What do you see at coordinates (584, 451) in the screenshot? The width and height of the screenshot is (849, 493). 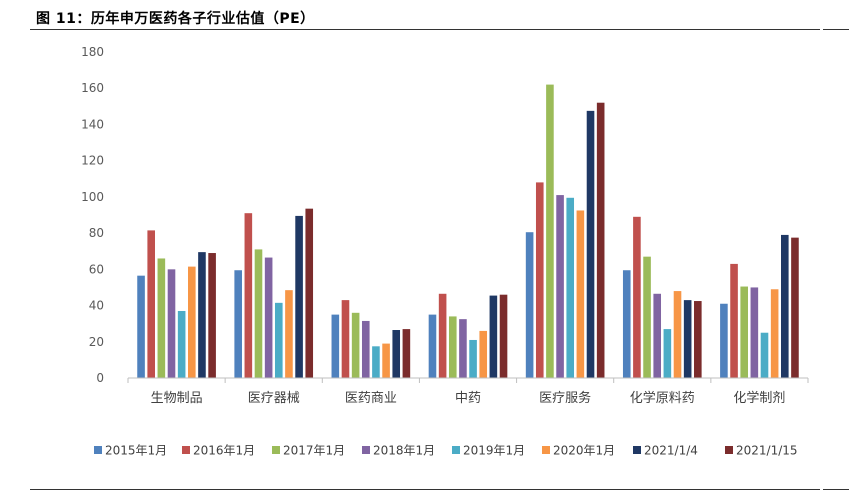 I see `legend-label: 2020年1月` at bounding box center [584, 451].